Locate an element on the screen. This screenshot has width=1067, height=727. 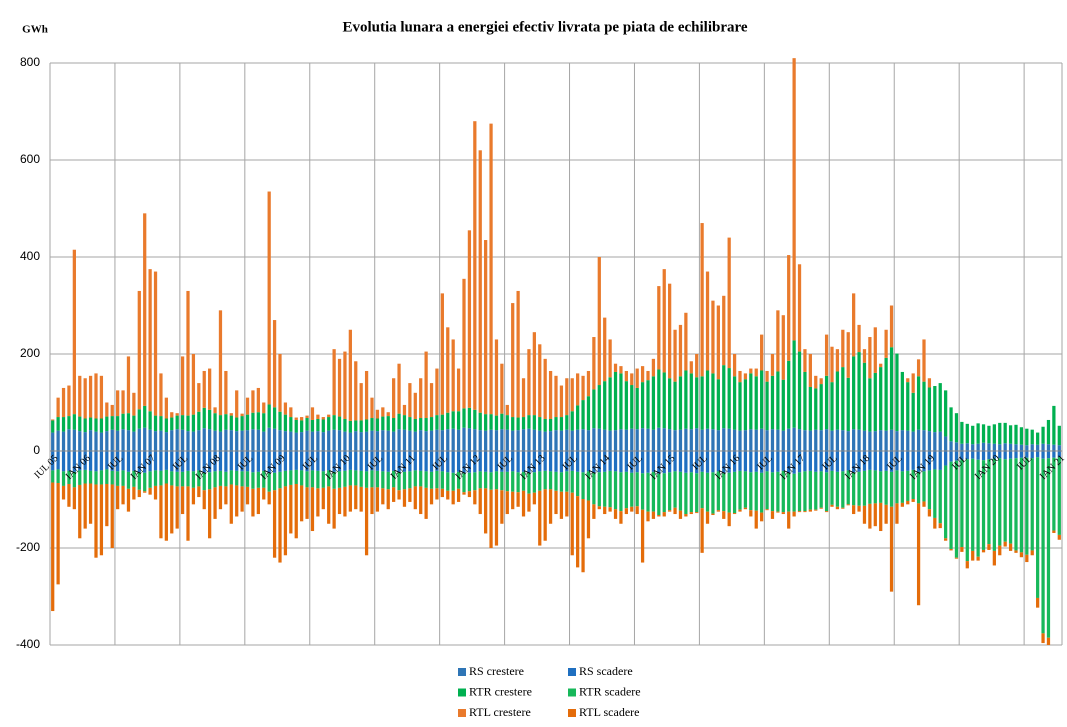
y-tick-label: 0 is located at coordinates (36, 450).